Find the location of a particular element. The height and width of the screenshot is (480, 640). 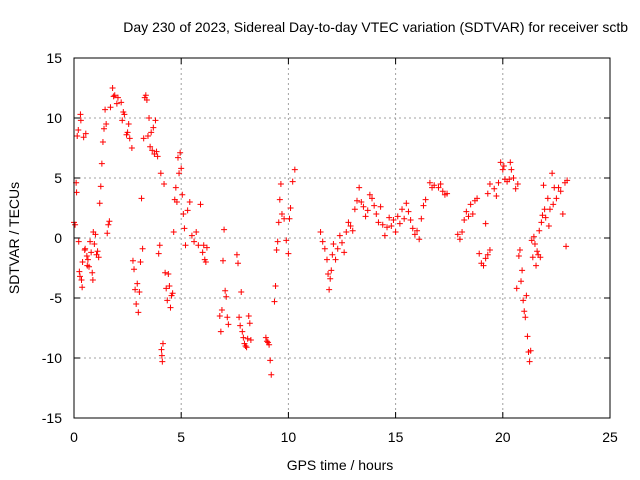

y-tick-label: -10 is located at coordinates (52, 358).